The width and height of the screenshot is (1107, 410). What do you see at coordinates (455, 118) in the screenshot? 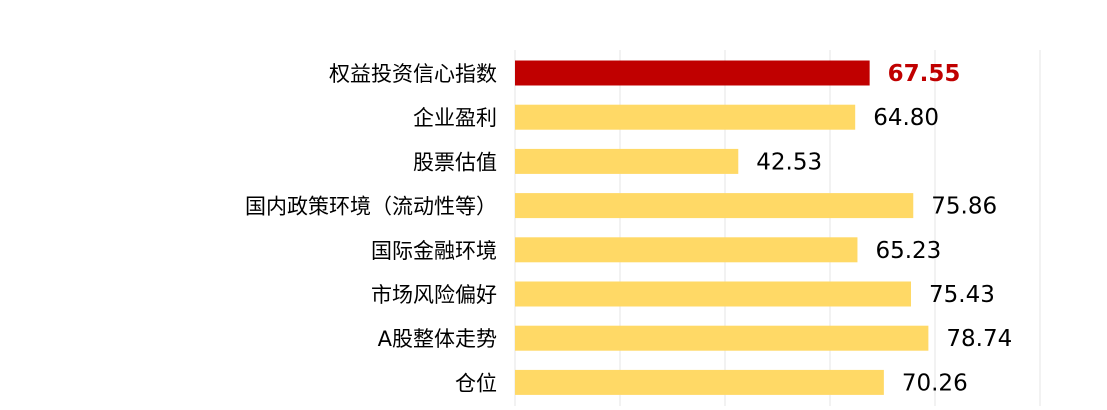
I see `category-label: 企业盈利` at bounding box center [455, 118].